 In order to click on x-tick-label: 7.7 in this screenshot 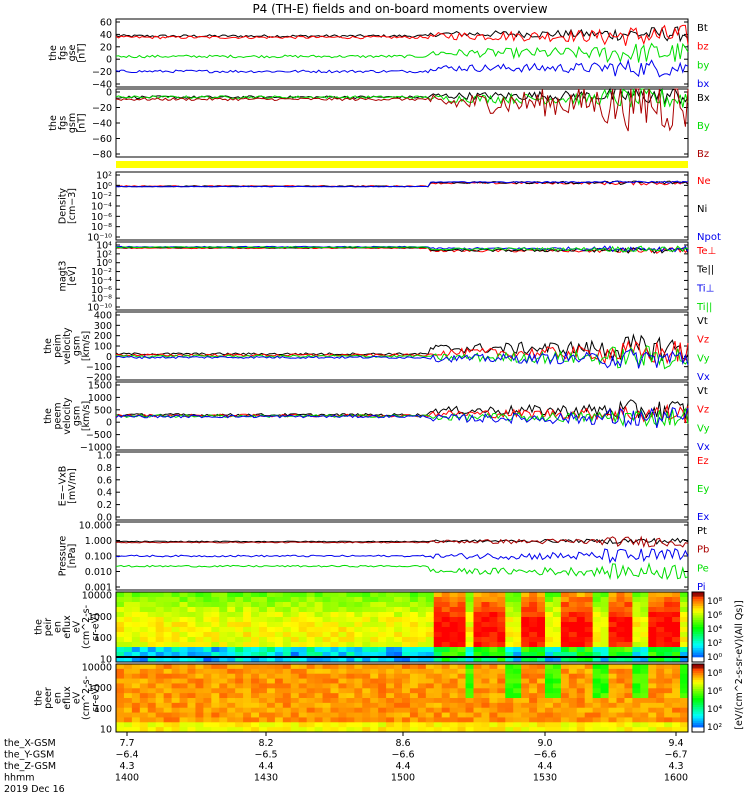, I will do `click(126, 743)`.